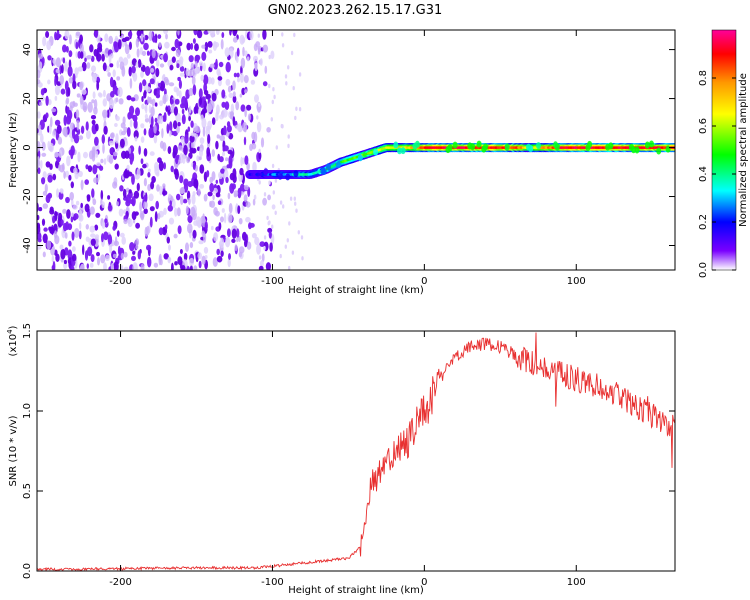 This screenshot has height=600, width=750. What do you see at coordinates (13, 150) in the screenshot?
I see `heatmap-ylabel: Frequency (Hz)` at bounding box center [13, 150].